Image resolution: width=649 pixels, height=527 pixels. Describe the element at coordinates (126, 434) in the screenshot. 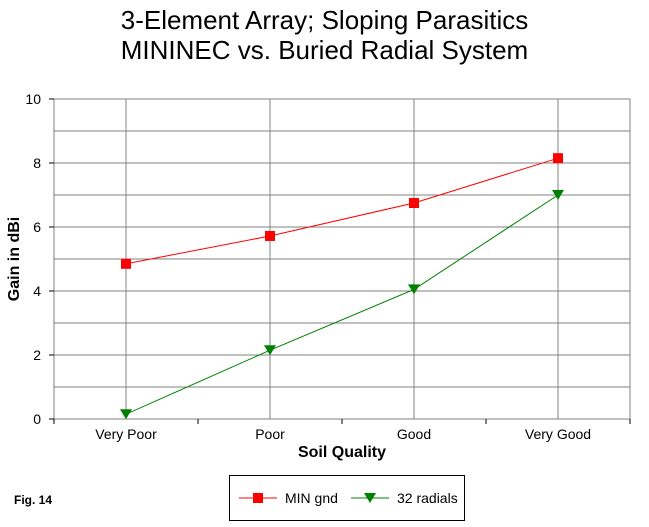

I see `x-tick-label: Very Poor` at that location.